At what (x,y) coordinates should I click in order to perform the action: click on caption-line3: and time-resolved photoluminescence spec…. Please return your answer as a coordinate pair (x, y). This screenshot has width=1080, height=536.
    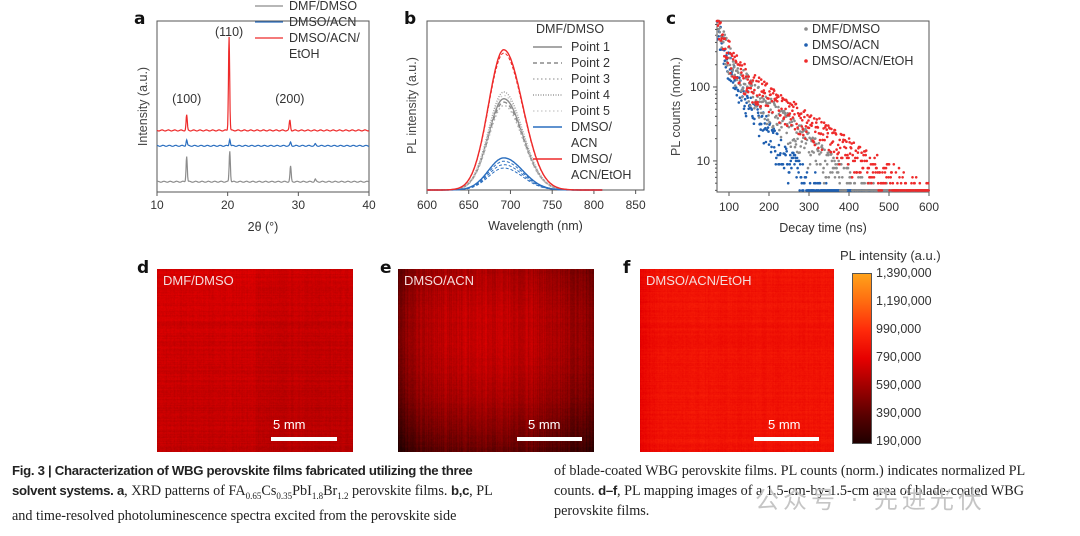
    Looking at the image, I should click on (234, 515).